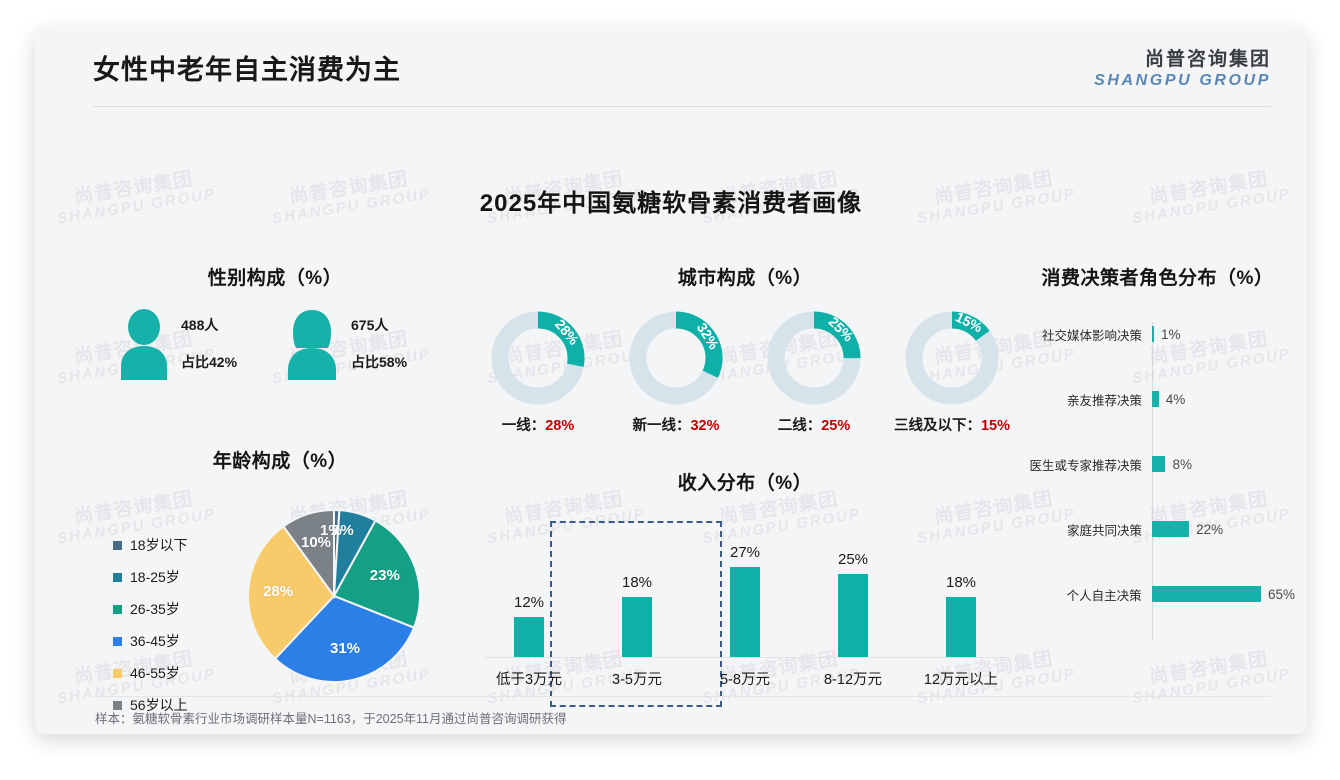 Image resolution: width=1340 pixels, height=780 pixels. Describe the element at coordinates (538, 426) in the screenshot. I see `donut-caption: 一线：28%` at that location.